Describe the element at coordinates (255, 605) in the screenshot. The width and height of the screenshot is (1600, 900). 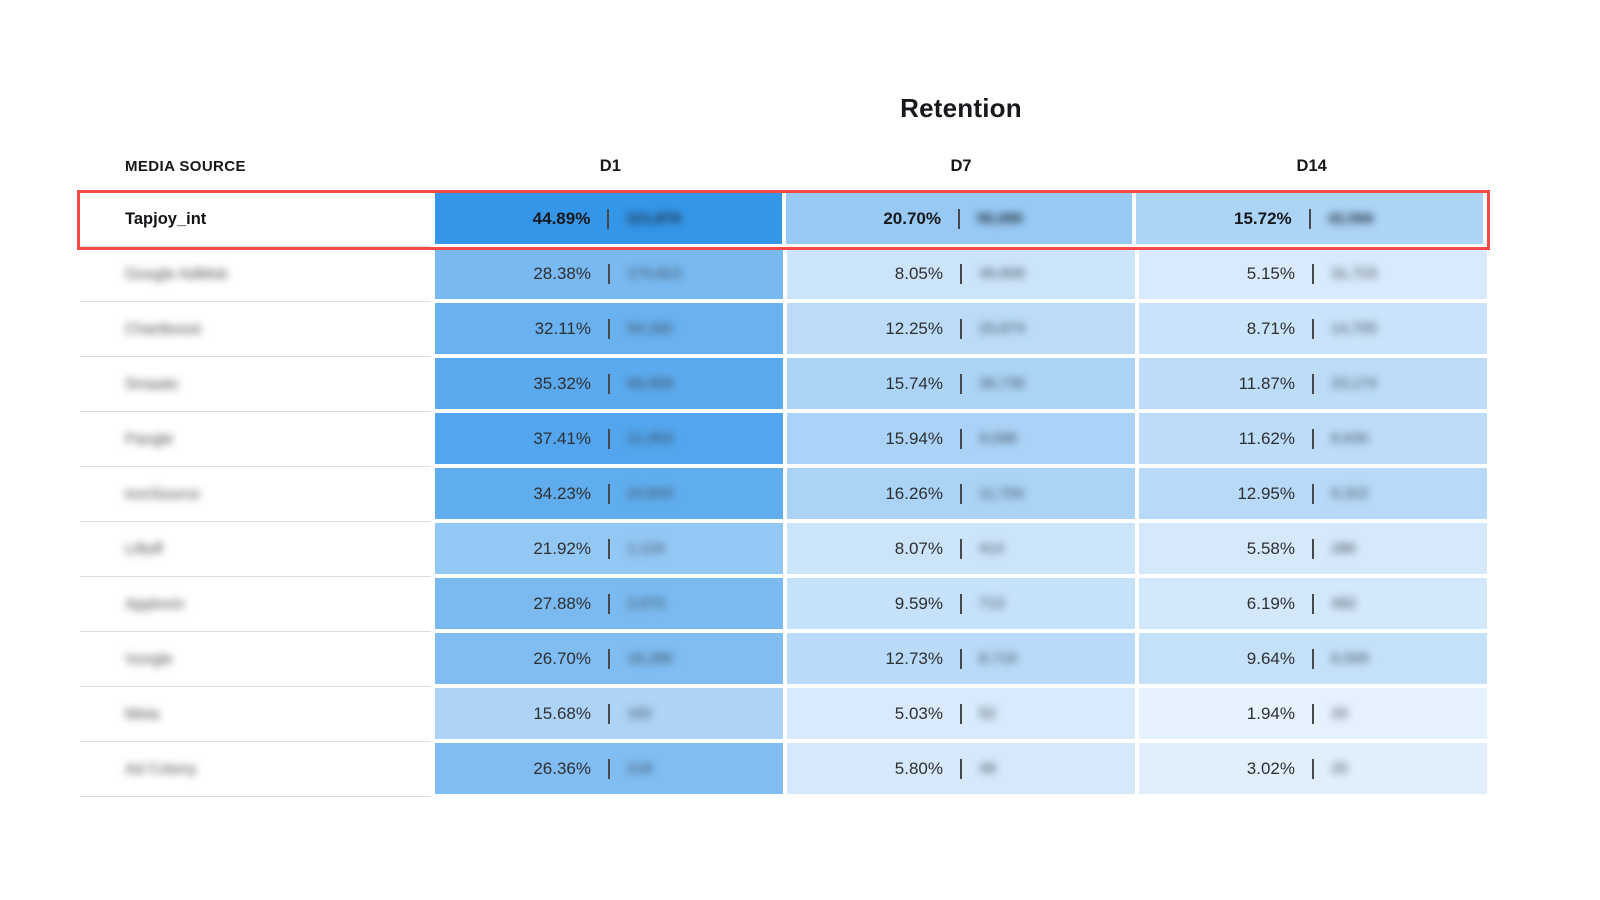
I see `media-source-cell: Applovin` at that location.